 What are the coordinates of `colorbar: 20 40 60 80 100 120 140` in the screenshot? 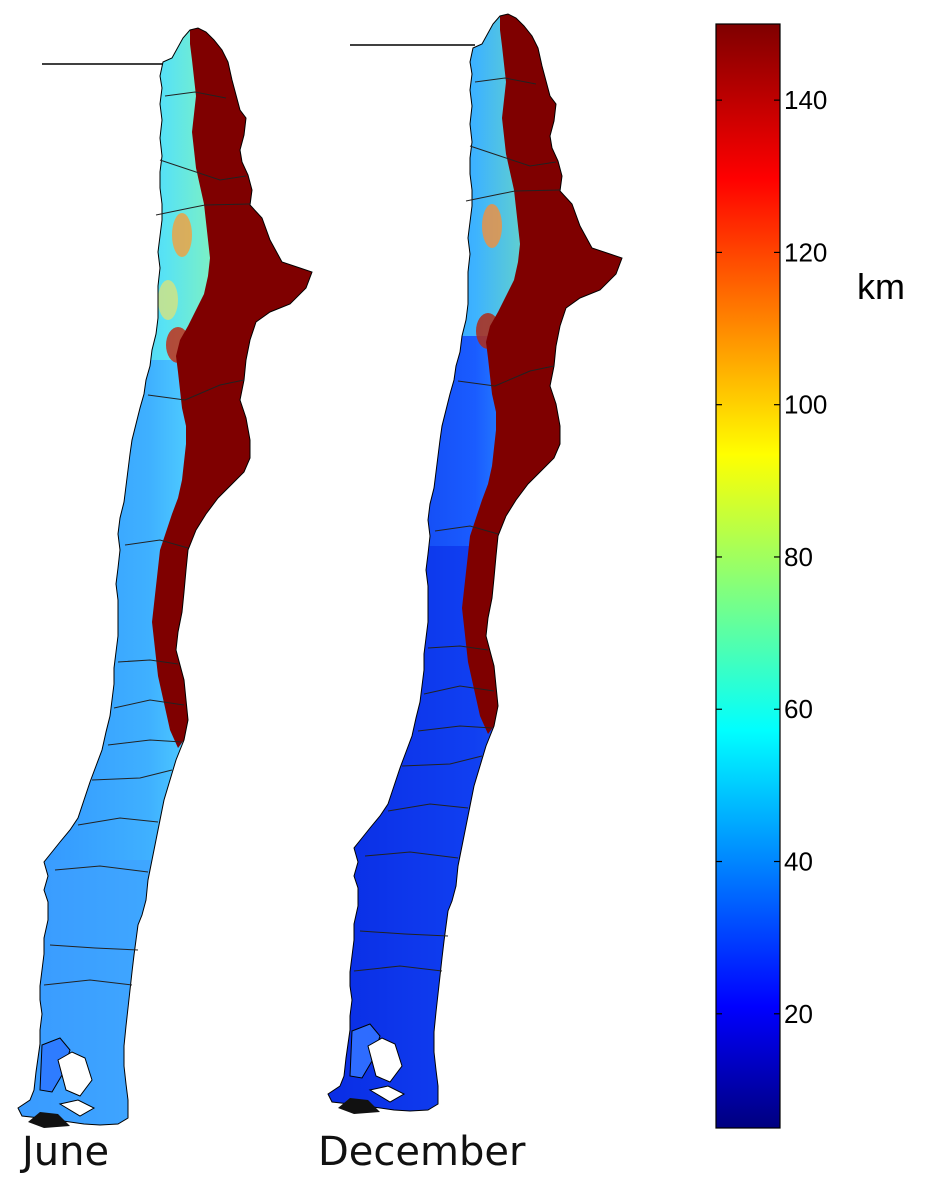 It's located at (771, 576).